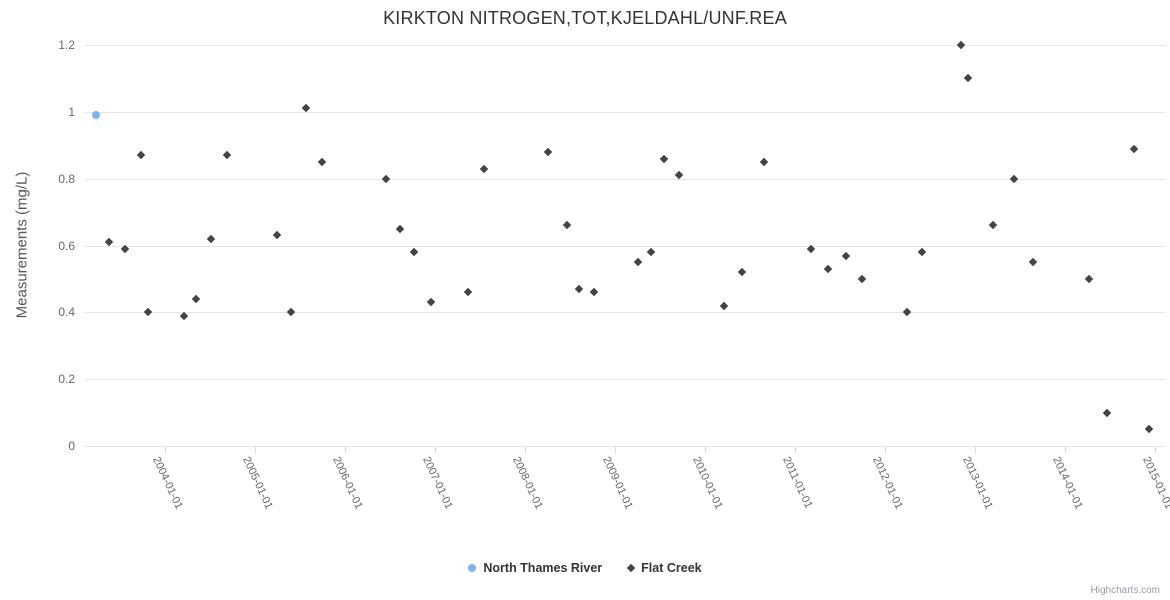  Describe the element at coordinates (707, 483) in the screenshot. I see `x-axis-tick-label: 2010-01-01` at that location.